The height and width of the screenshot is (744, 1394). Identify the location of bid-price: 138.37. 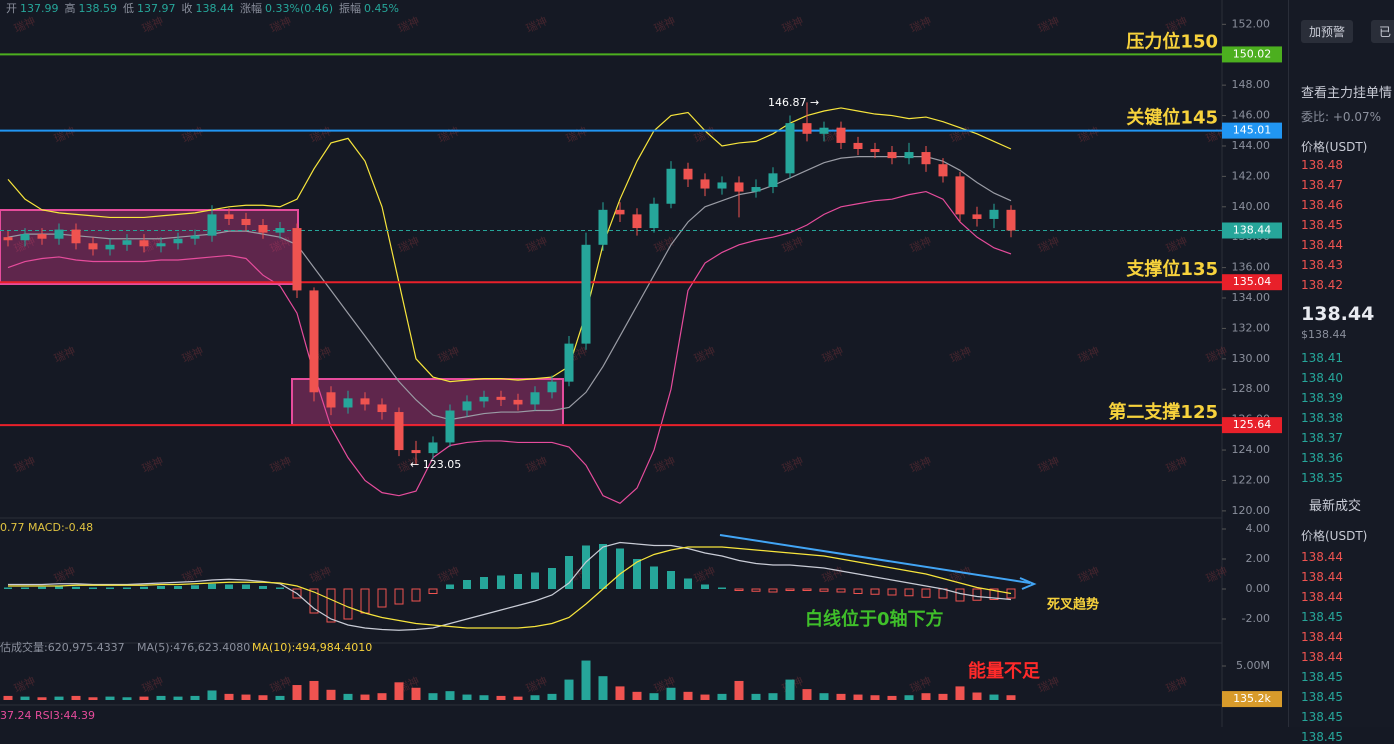
(1322, 438).